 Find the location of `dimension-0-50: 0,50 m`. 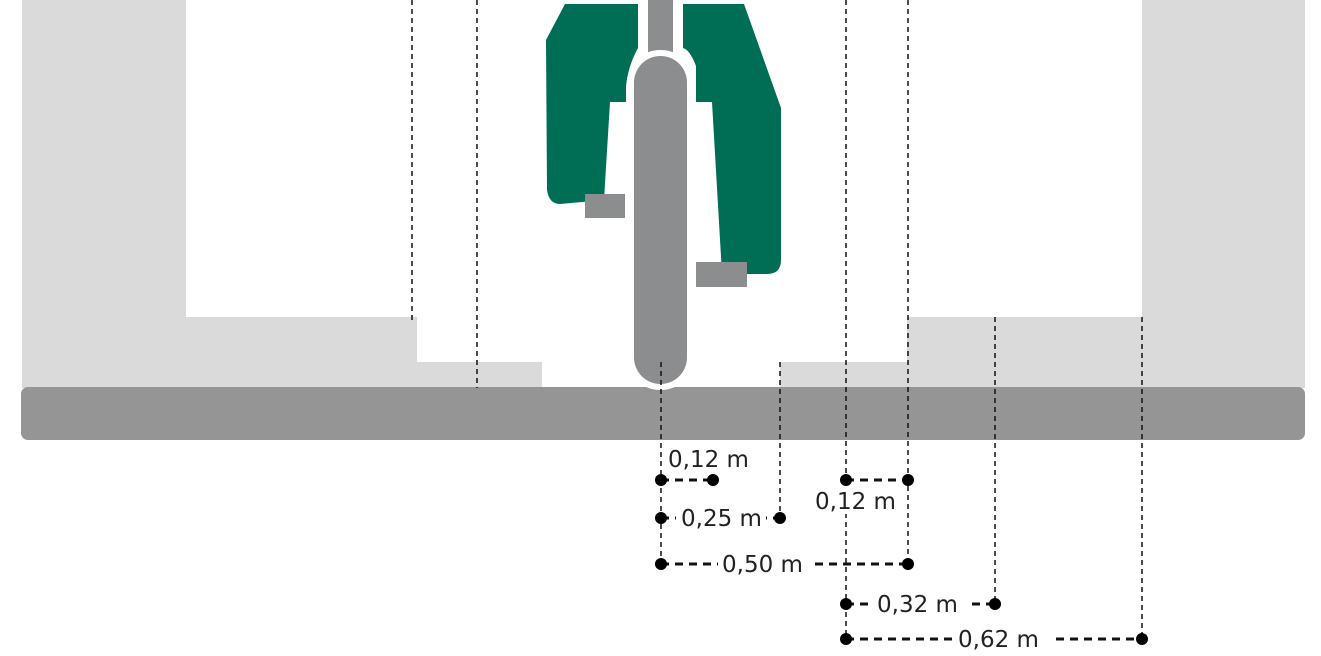

dimension-0-50: 0,50 m is located at coordinates (784, 562).